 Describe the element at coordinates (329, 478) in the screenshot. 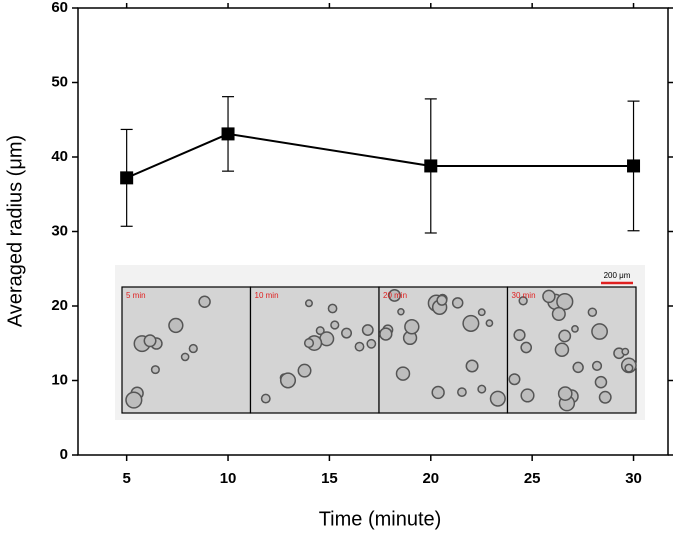

I see `x-tick-label: 15` at that location.